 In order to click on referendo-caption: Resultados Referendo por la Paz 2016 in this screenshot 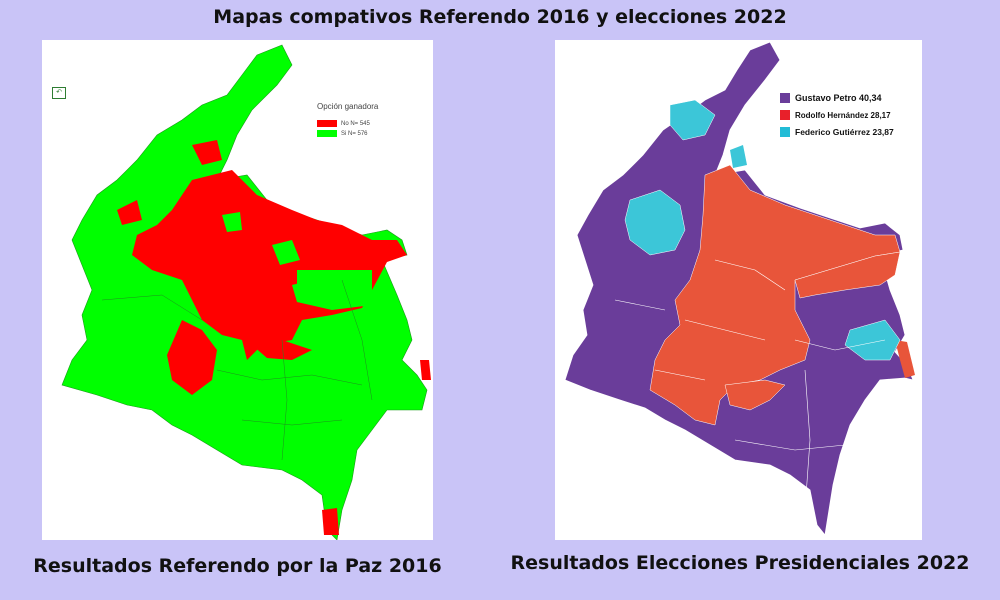, I will do `click(237, 566)`.